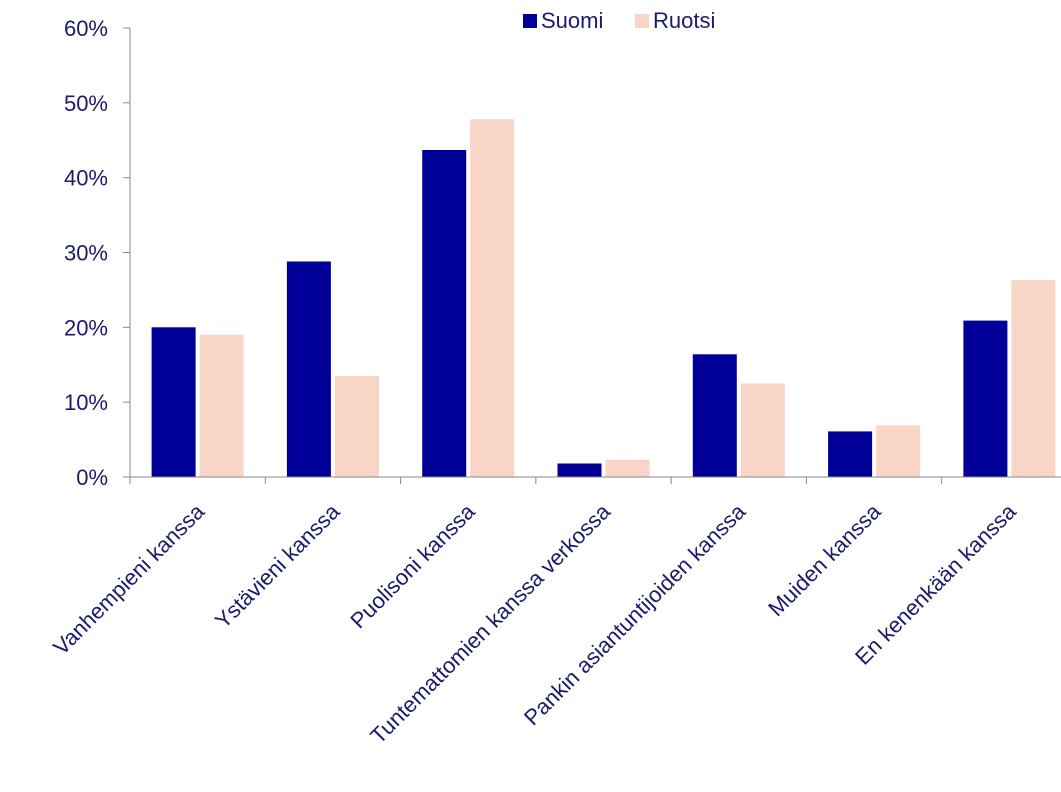  What do you see at coordinates (86, 178) in the screenshot?
I see `y-tick-label: 40%` at bounding box center [86, 178].